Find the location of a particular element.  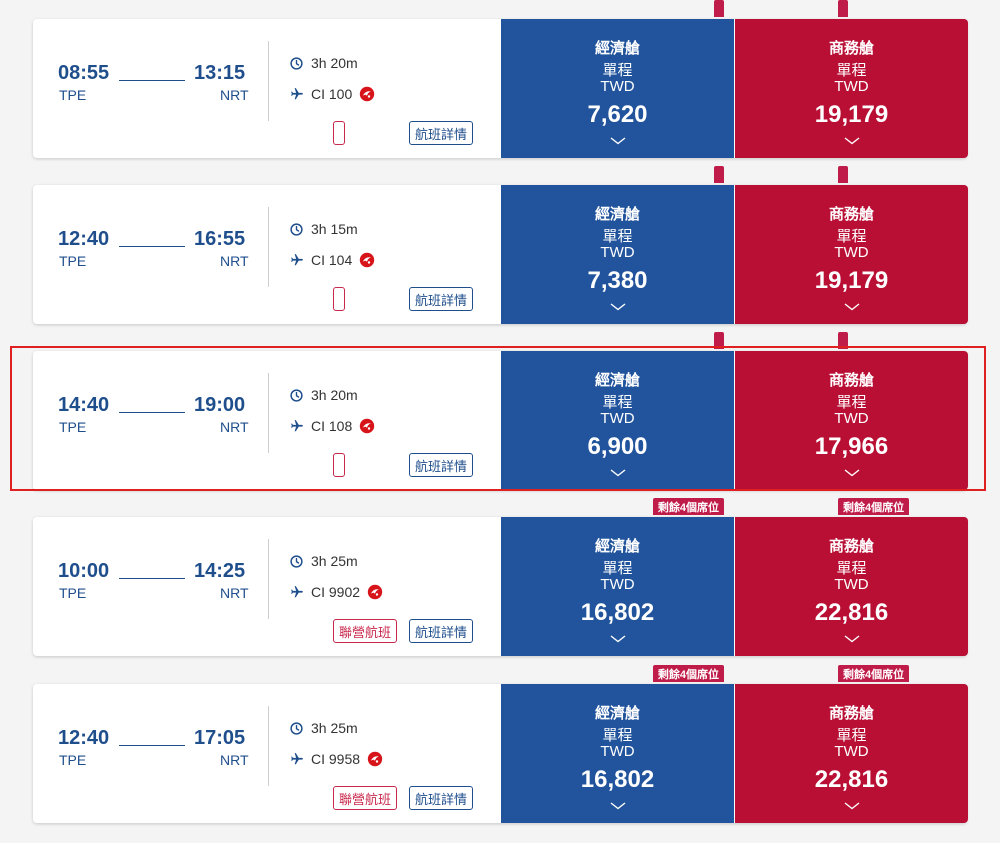

departure-time: 14:40 is located at coordinates (84, 405).